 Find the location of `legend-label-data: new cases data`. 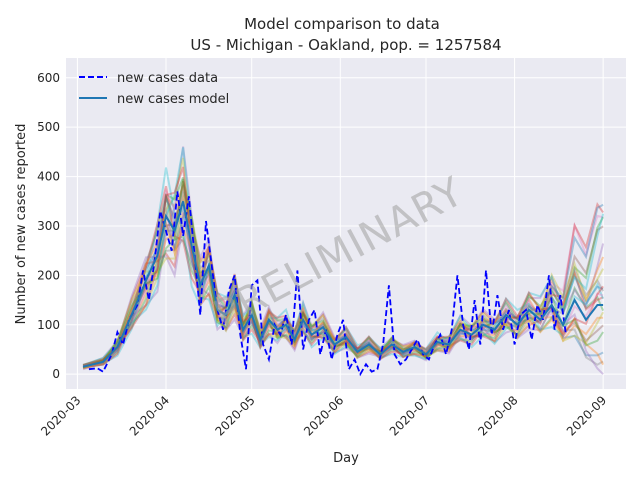

legend-label-data: new cases data is located at coordinates (167, 78).